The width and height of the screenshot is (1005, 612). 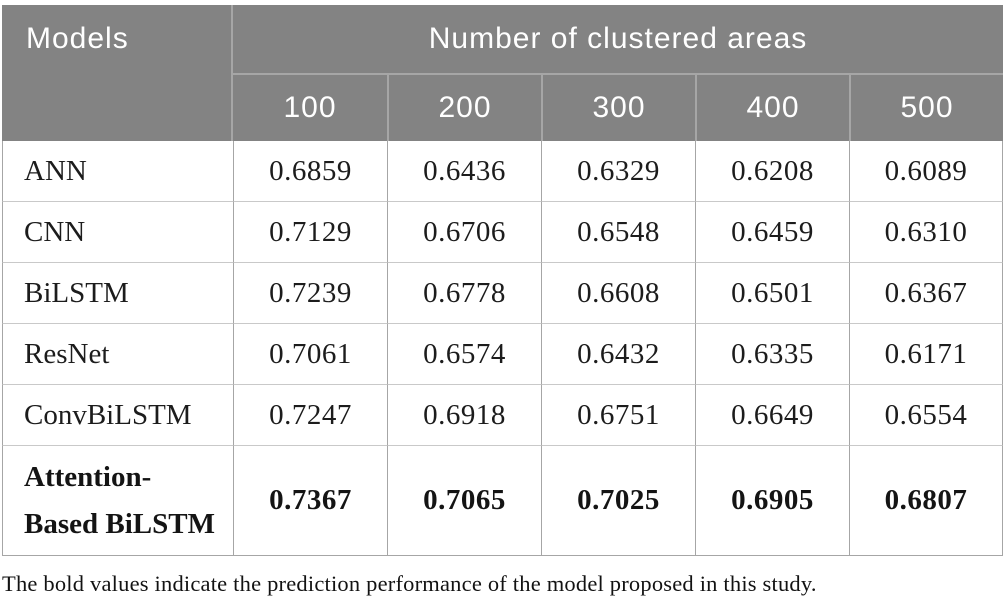 I want to click on cell-value: 0.6918, so click(x=464, y=415).